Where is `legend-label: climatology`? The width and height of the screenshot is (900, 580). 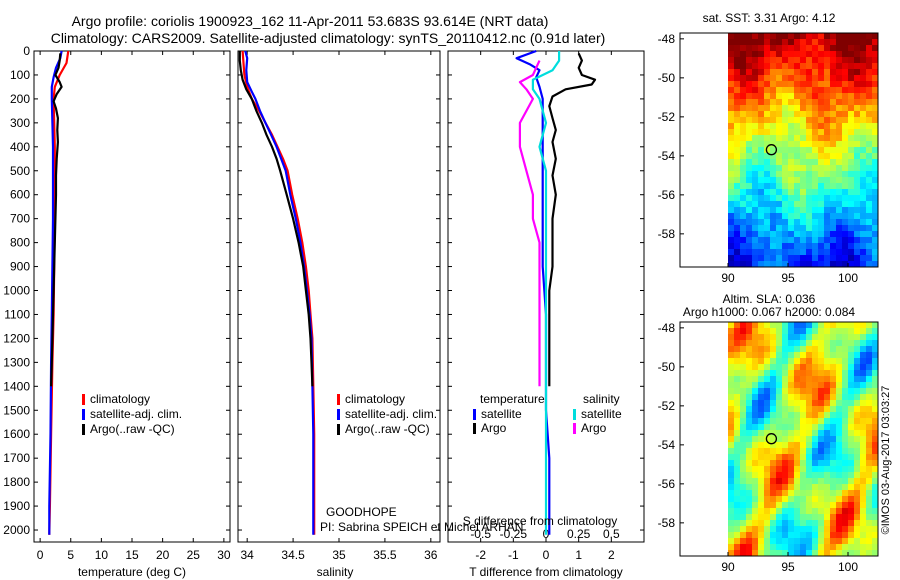 legend-label: climatology is located at coordinates (375, 399).